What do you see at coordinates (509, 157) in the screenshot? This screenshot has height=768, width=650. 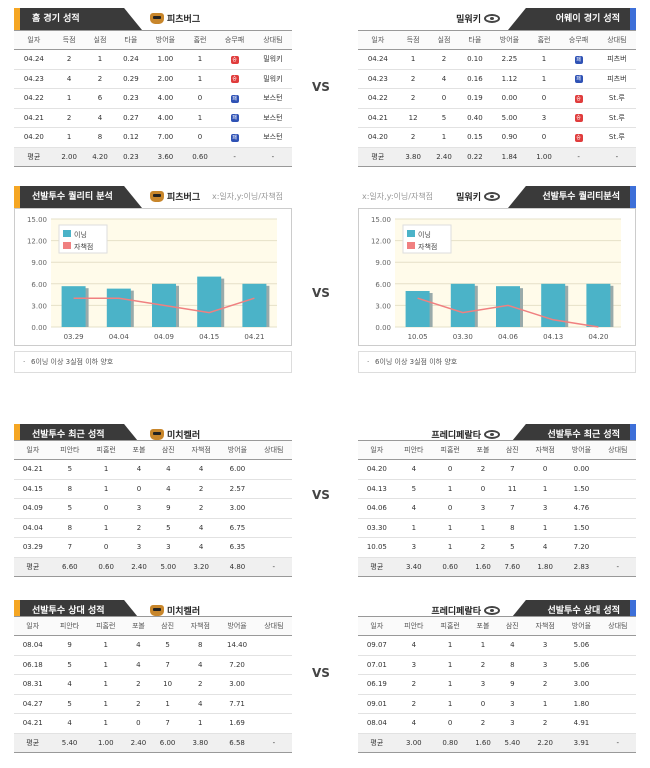 I see `table-cell: 1.84` at bounding box center [509, 157].